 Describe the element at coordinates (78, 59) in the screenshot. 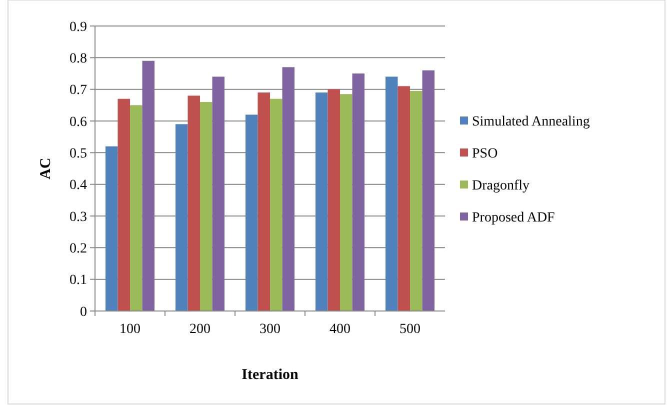

I see `y-tick-label: 0.8` at that location.